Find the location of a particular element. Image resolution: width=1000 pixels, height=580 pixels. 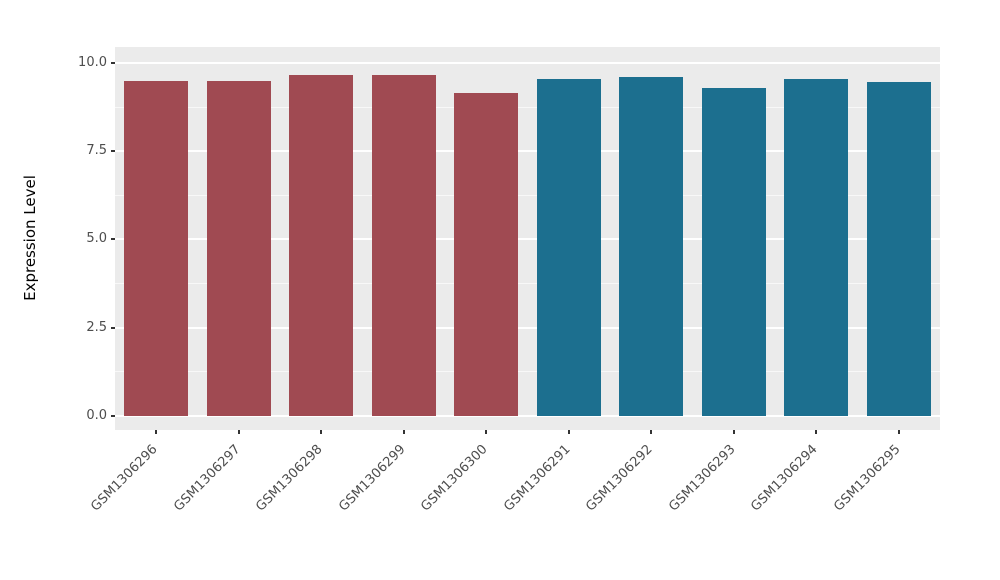

bar-GSM1306300 is located at coordinates (486, 254).